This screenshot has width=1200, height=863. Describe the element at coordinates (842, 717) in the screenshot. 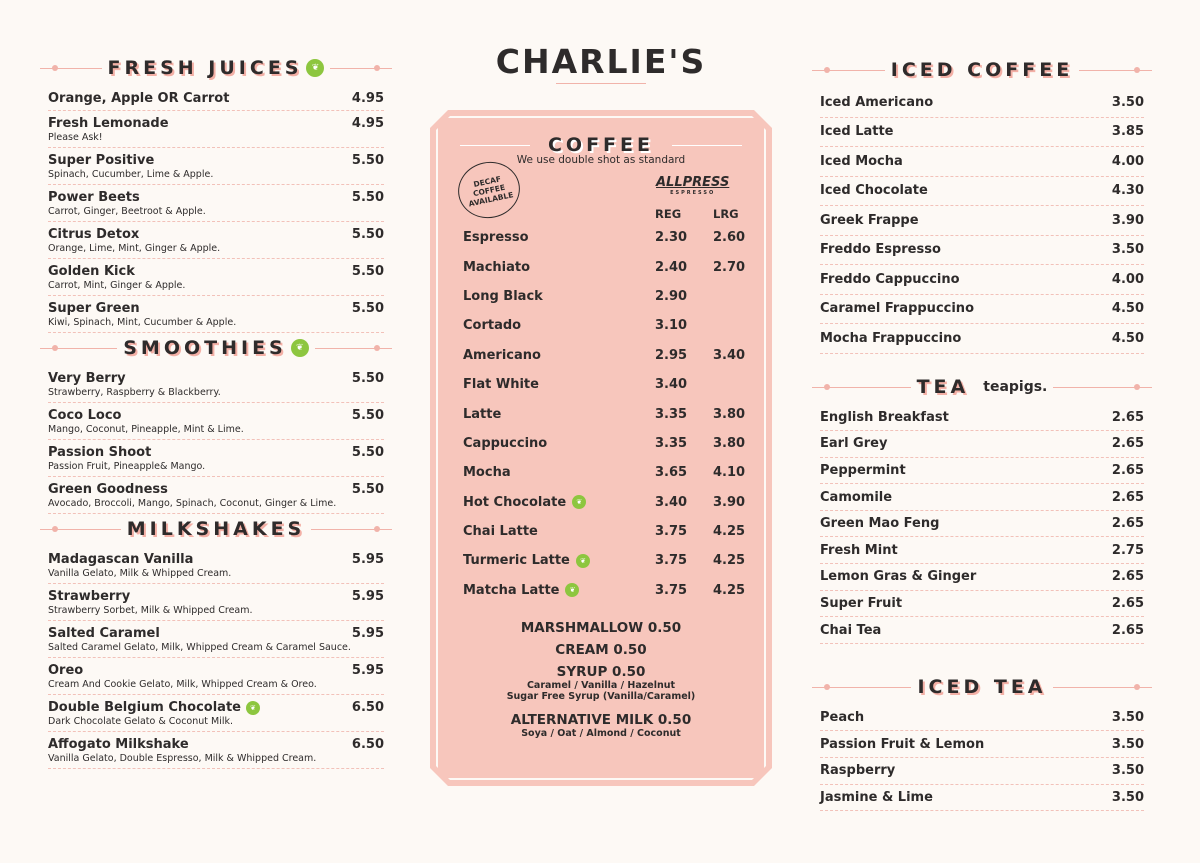

I see `item-info: Peach` at that location.